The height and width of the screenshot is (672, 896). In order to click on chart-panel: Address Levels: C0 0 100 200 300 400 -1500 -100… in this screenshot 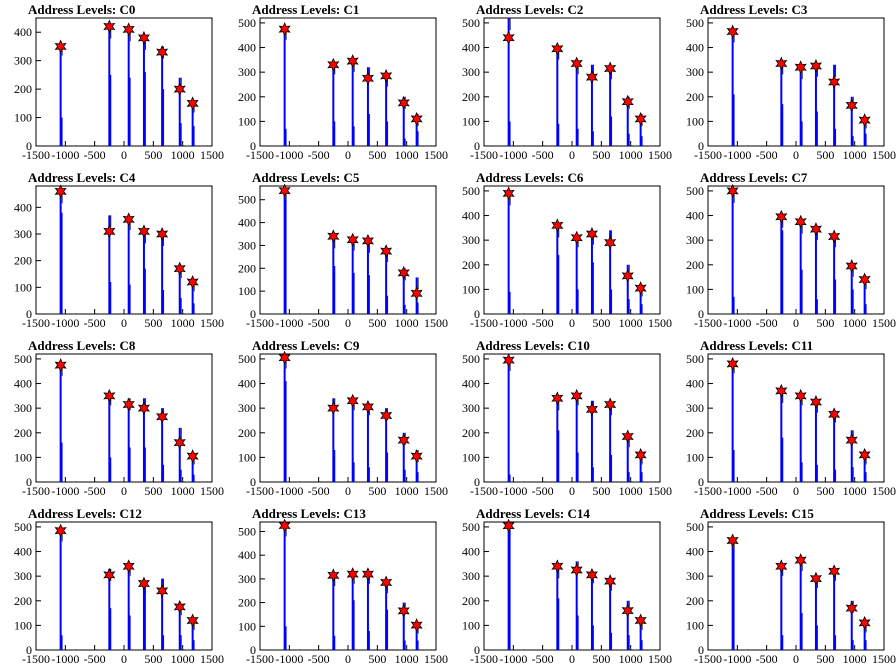, I will do `click(112, 84)`.